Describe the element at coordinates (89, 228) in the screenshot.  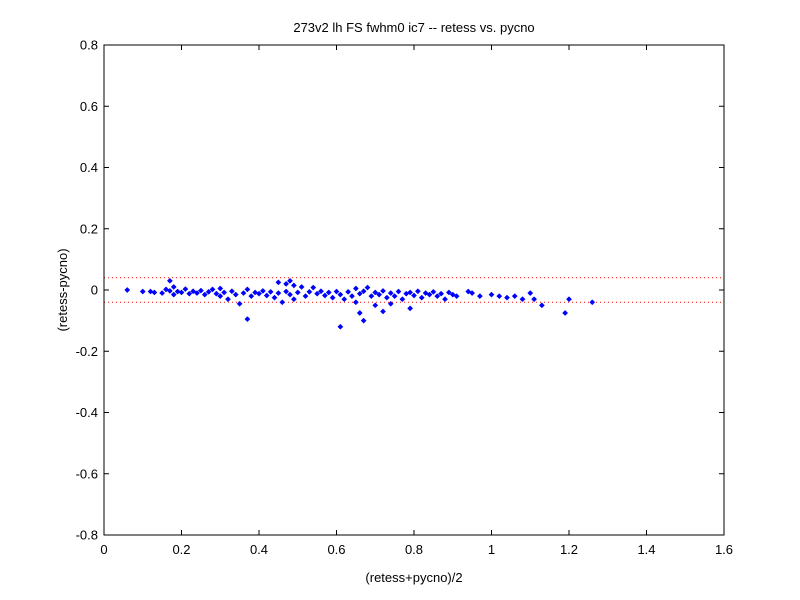
I see `y-tick-label: 0.2` at that location.